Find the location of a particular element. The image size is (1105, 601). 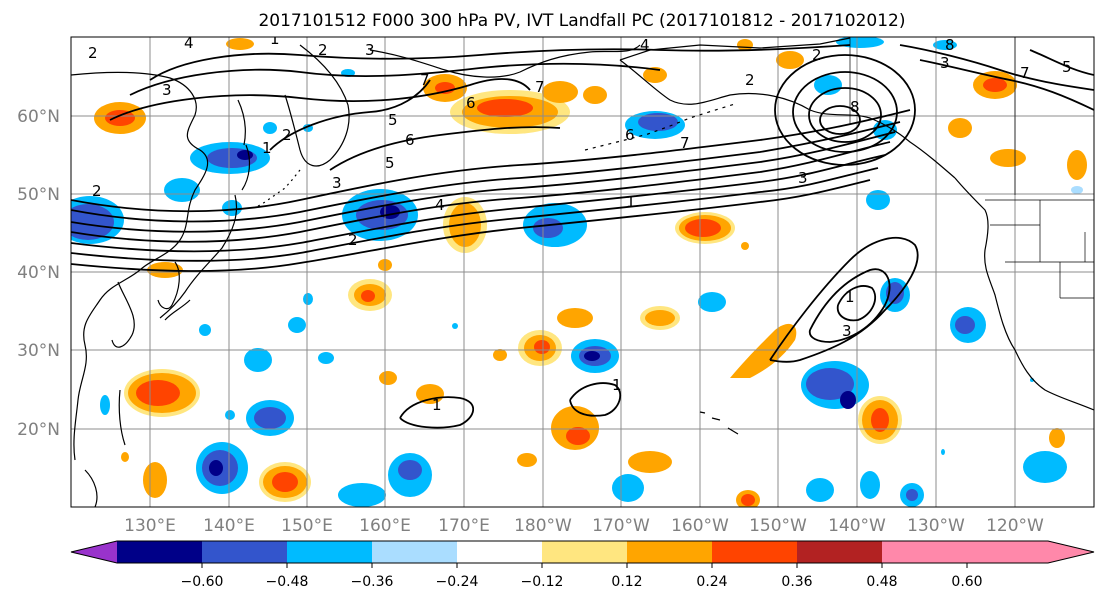

colorbar-tick-label: 0.48 is located at coordinates (881, 582).